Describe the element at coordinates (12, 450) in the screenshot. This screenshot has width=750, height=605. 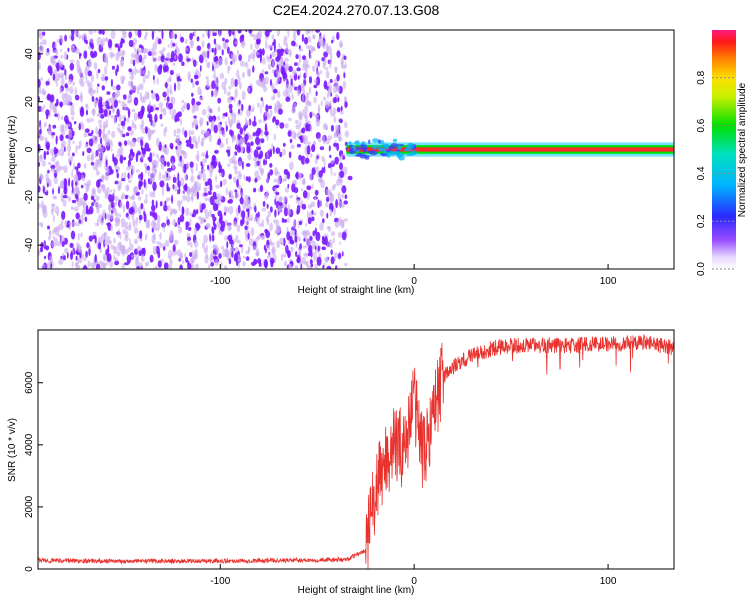
I see `snr-y-axis-label: SNR (10 * v/v)` at that location.